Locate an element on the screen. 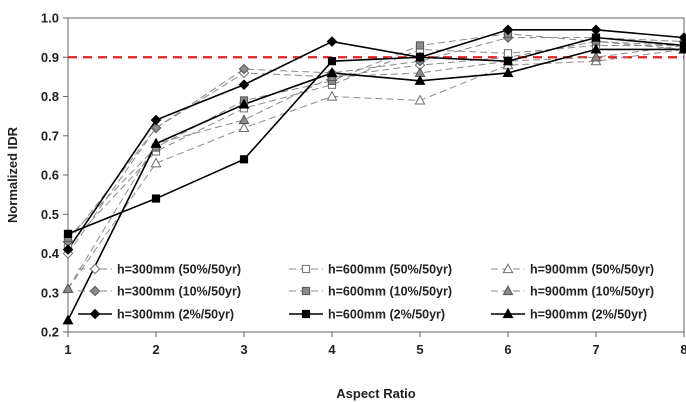 The width and height of the screenshot is (686, 402). y-tick-label: 0.8 is located at coordinates (50, 96).